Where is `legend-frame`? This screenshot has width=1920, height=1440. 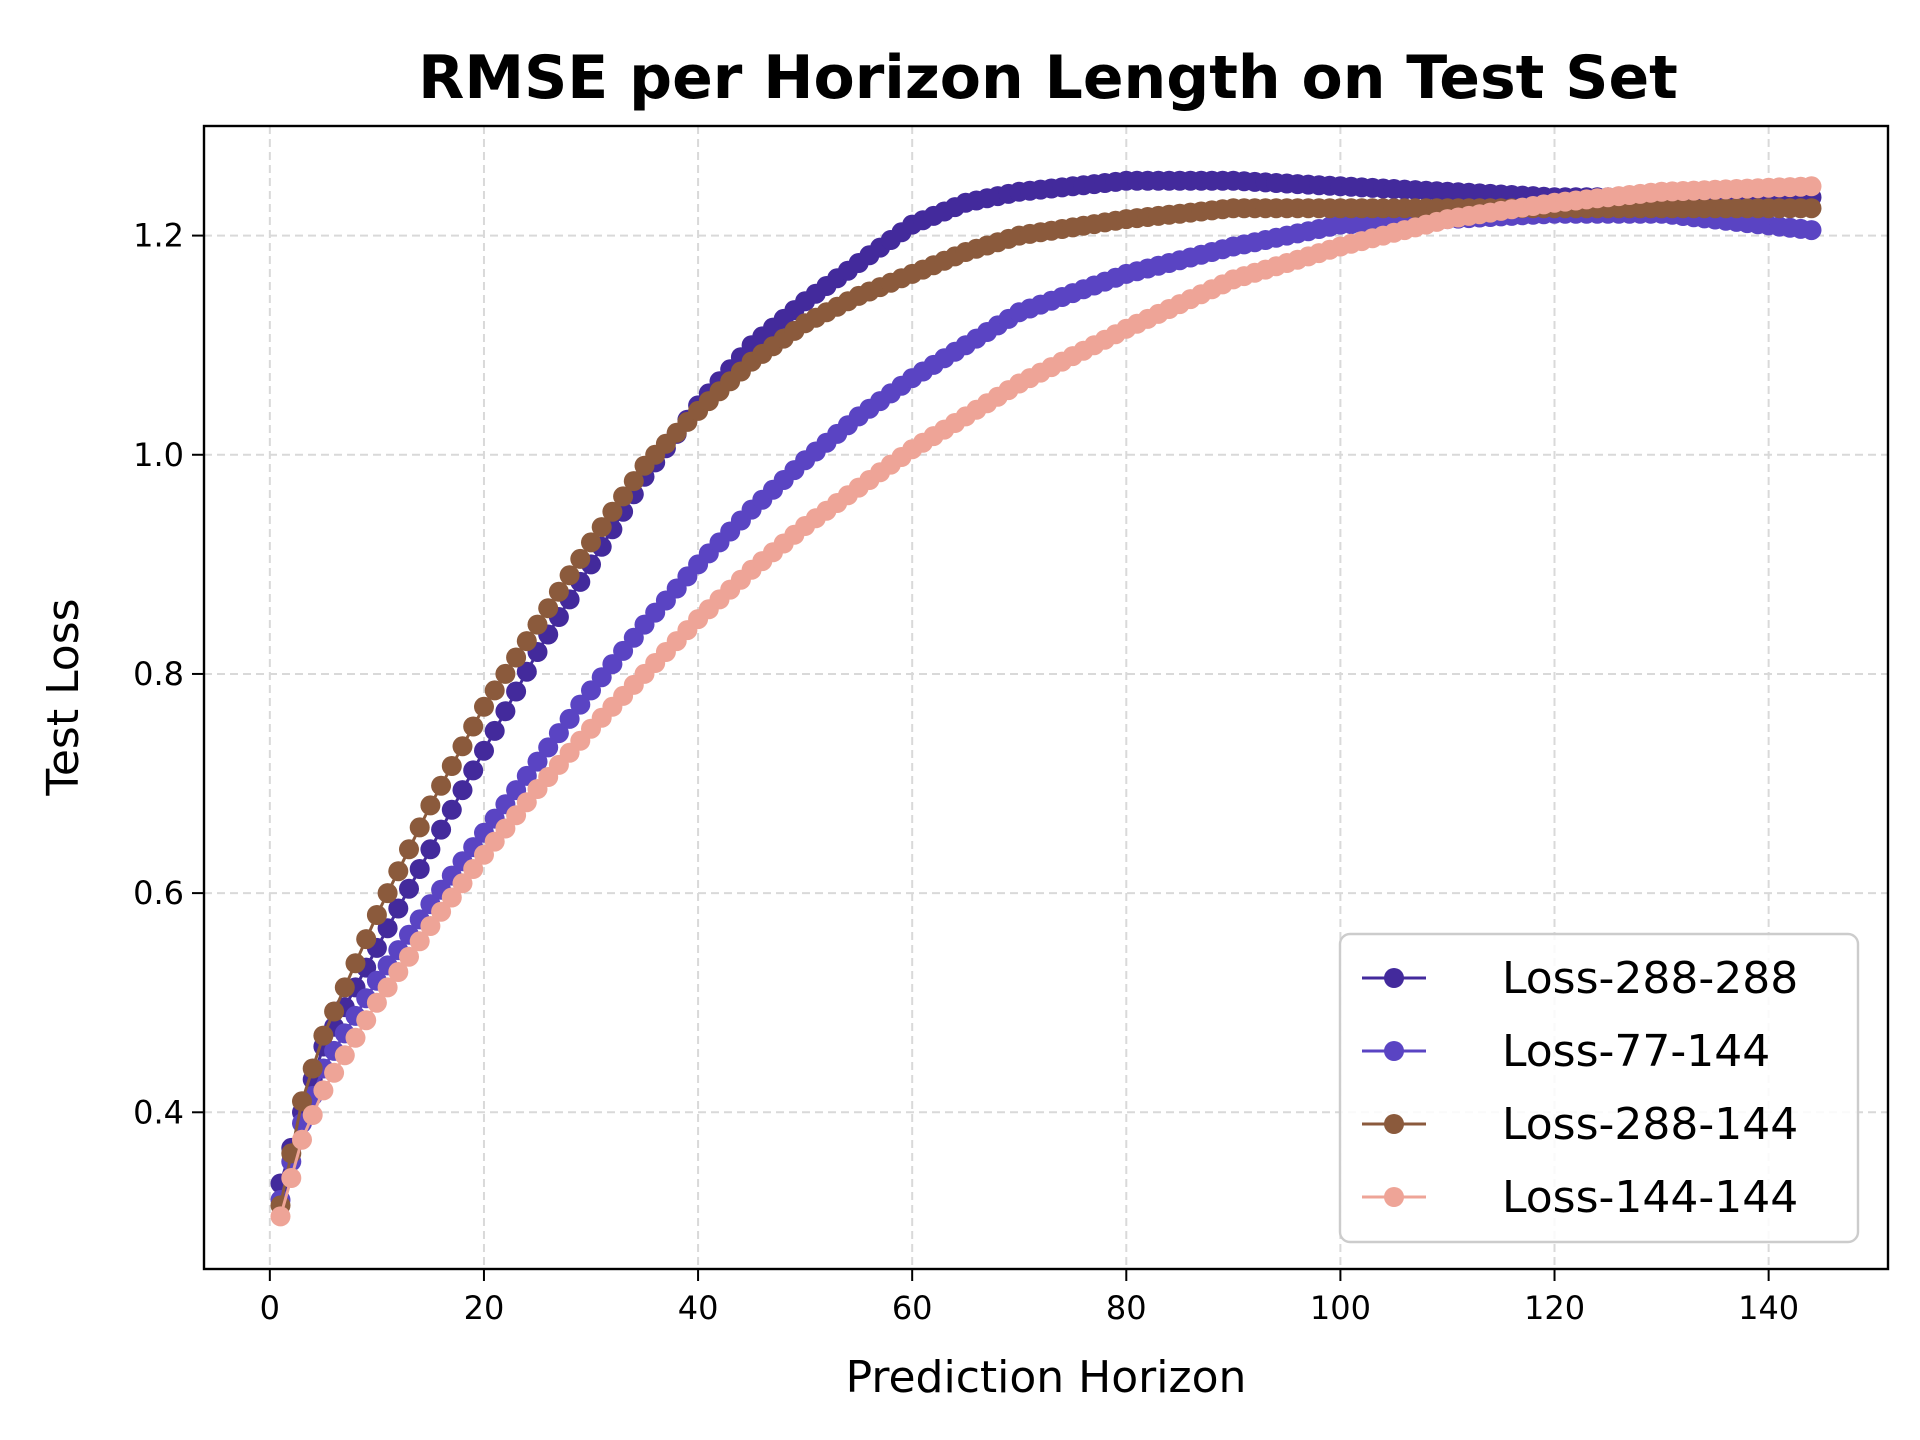
legend-frame is located at coordinates (1599, 1088).